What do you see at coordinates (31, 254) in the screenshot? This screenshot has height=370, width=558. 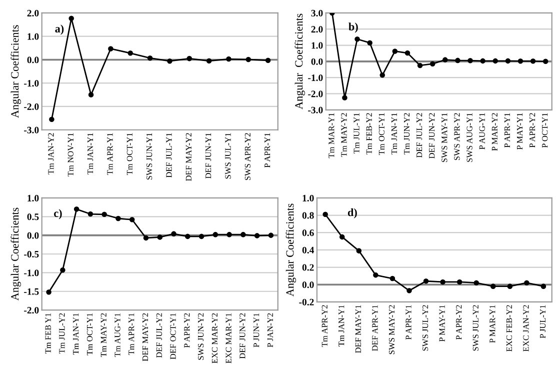 I see `y-tick-label: -0.5` at bounding box center [31, 254].